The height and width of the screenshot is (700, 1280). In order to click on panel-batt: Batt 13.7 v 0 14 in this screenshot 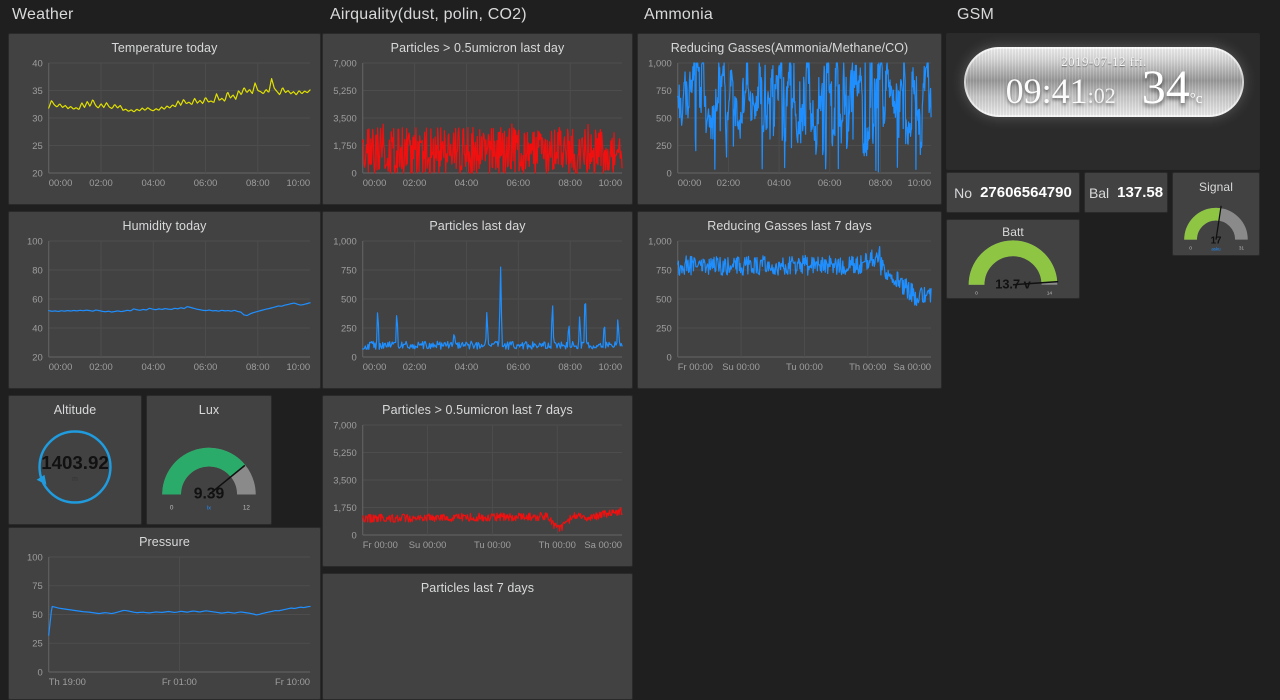, I will do `click(1013, 259)`.